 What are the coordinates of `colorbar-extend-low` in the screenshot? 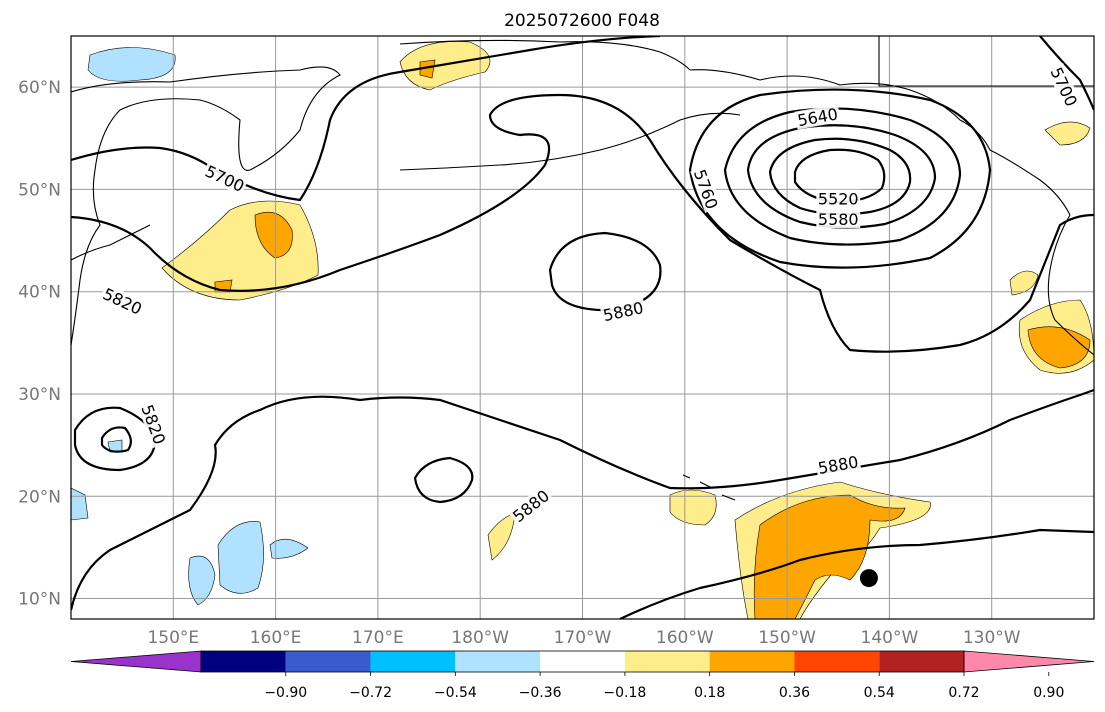 It's located at (136, 661).